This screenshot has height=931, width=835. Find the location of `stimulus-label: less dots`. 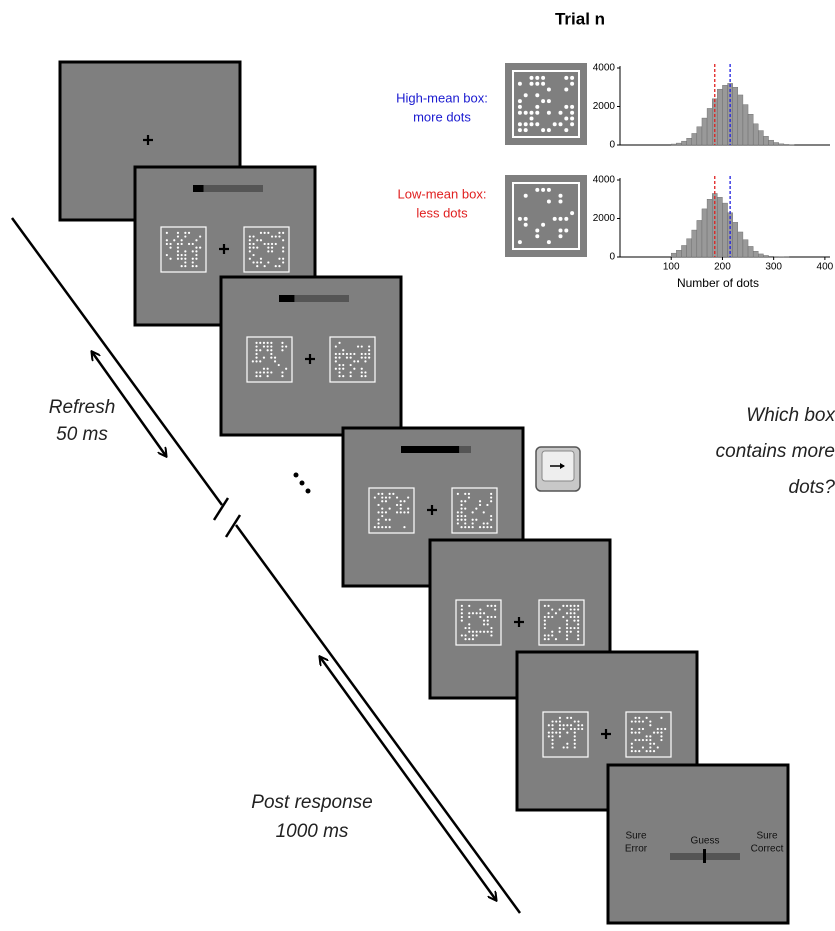

stimulus-label: less dots is located at coordinates (442, 212).